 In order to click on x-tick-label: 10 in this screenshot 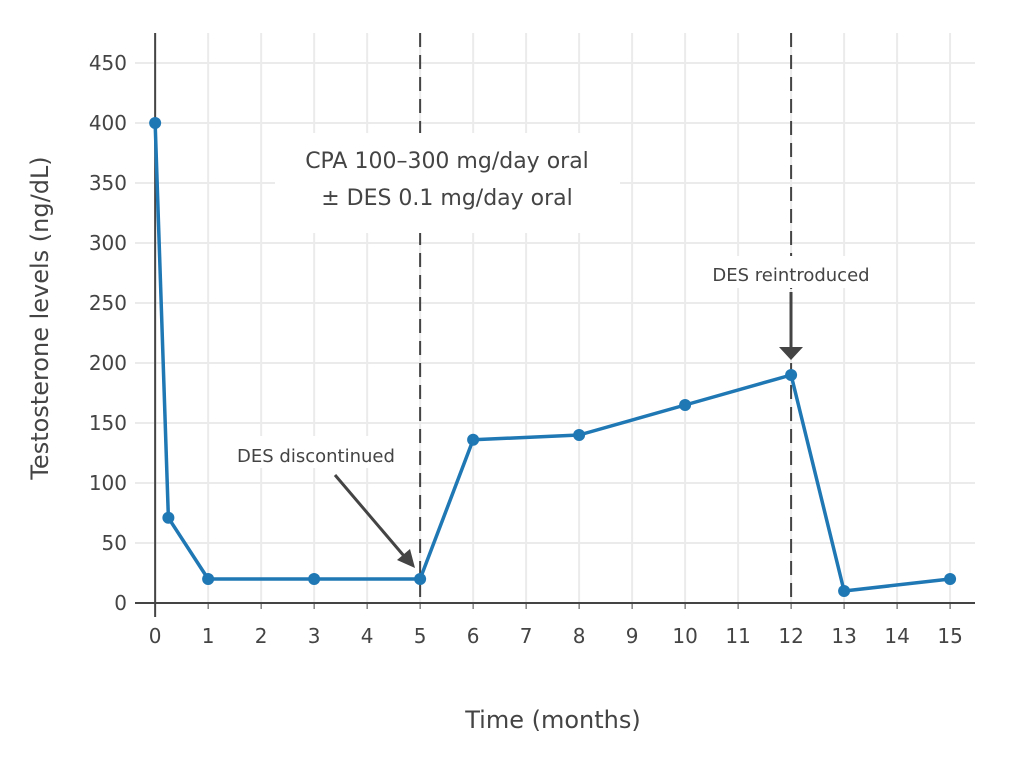, I will do `click(684, 636)`.